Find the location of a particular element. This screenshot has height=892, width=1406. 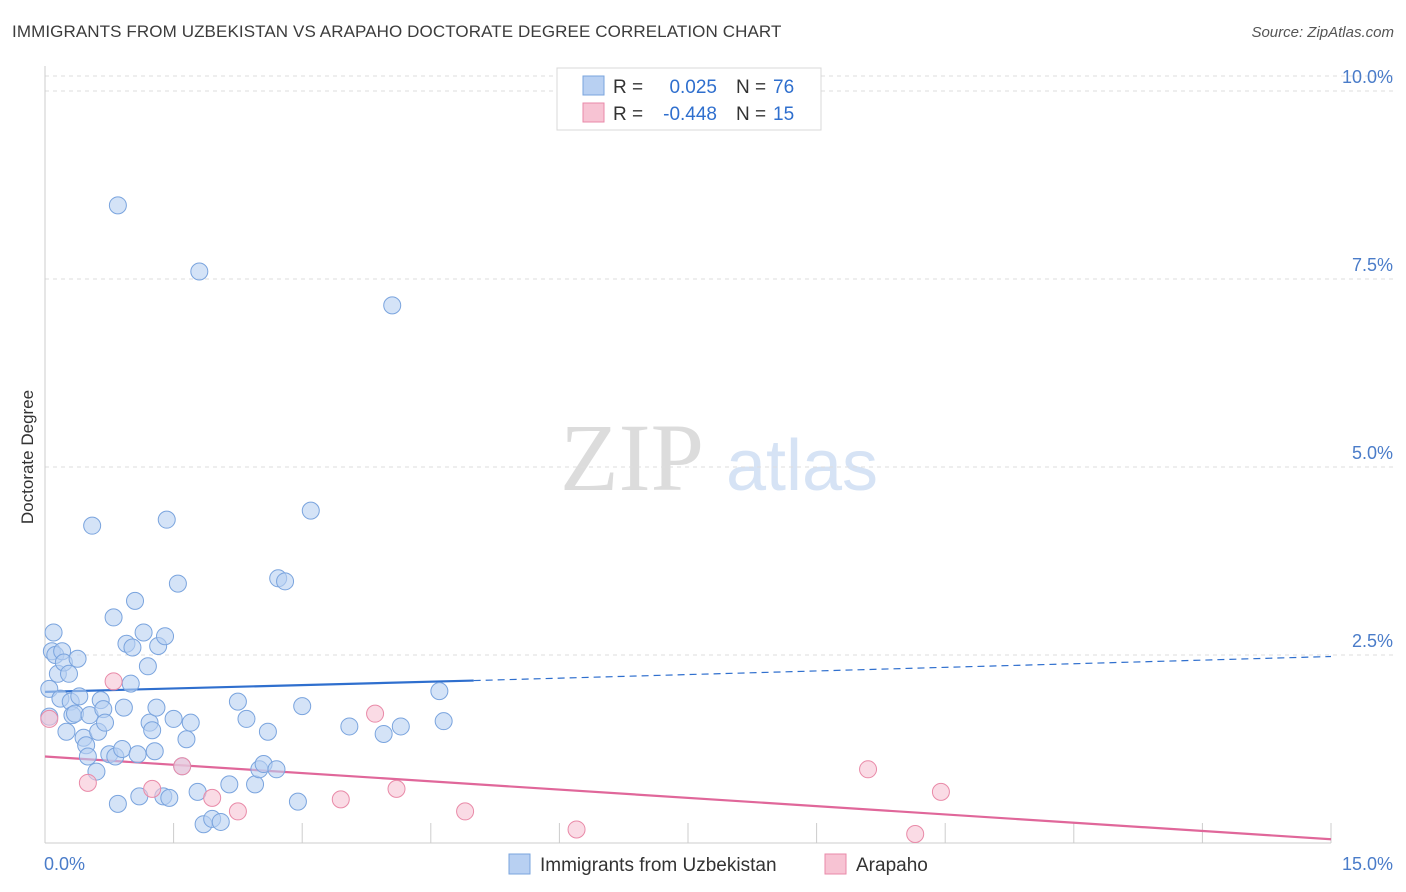

y-tick-label: 5.0% is located at coordinates (1372, 453).